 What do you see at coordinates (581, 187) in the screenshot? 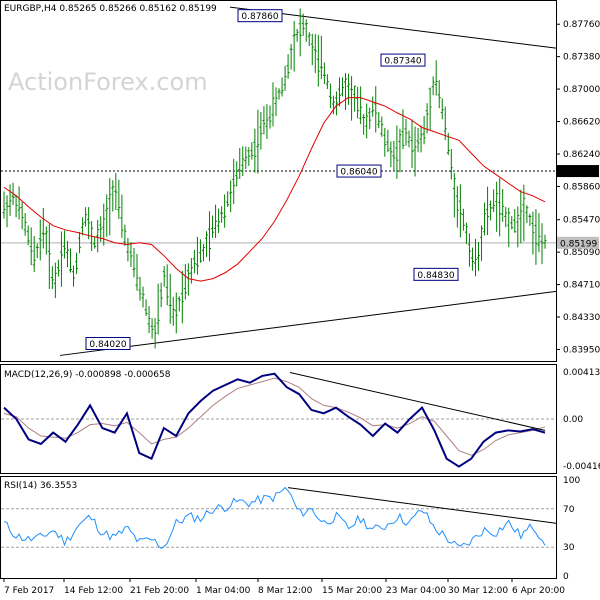
I see `price-y-tick-label: 0.85860` at bounding box center [581, 187].